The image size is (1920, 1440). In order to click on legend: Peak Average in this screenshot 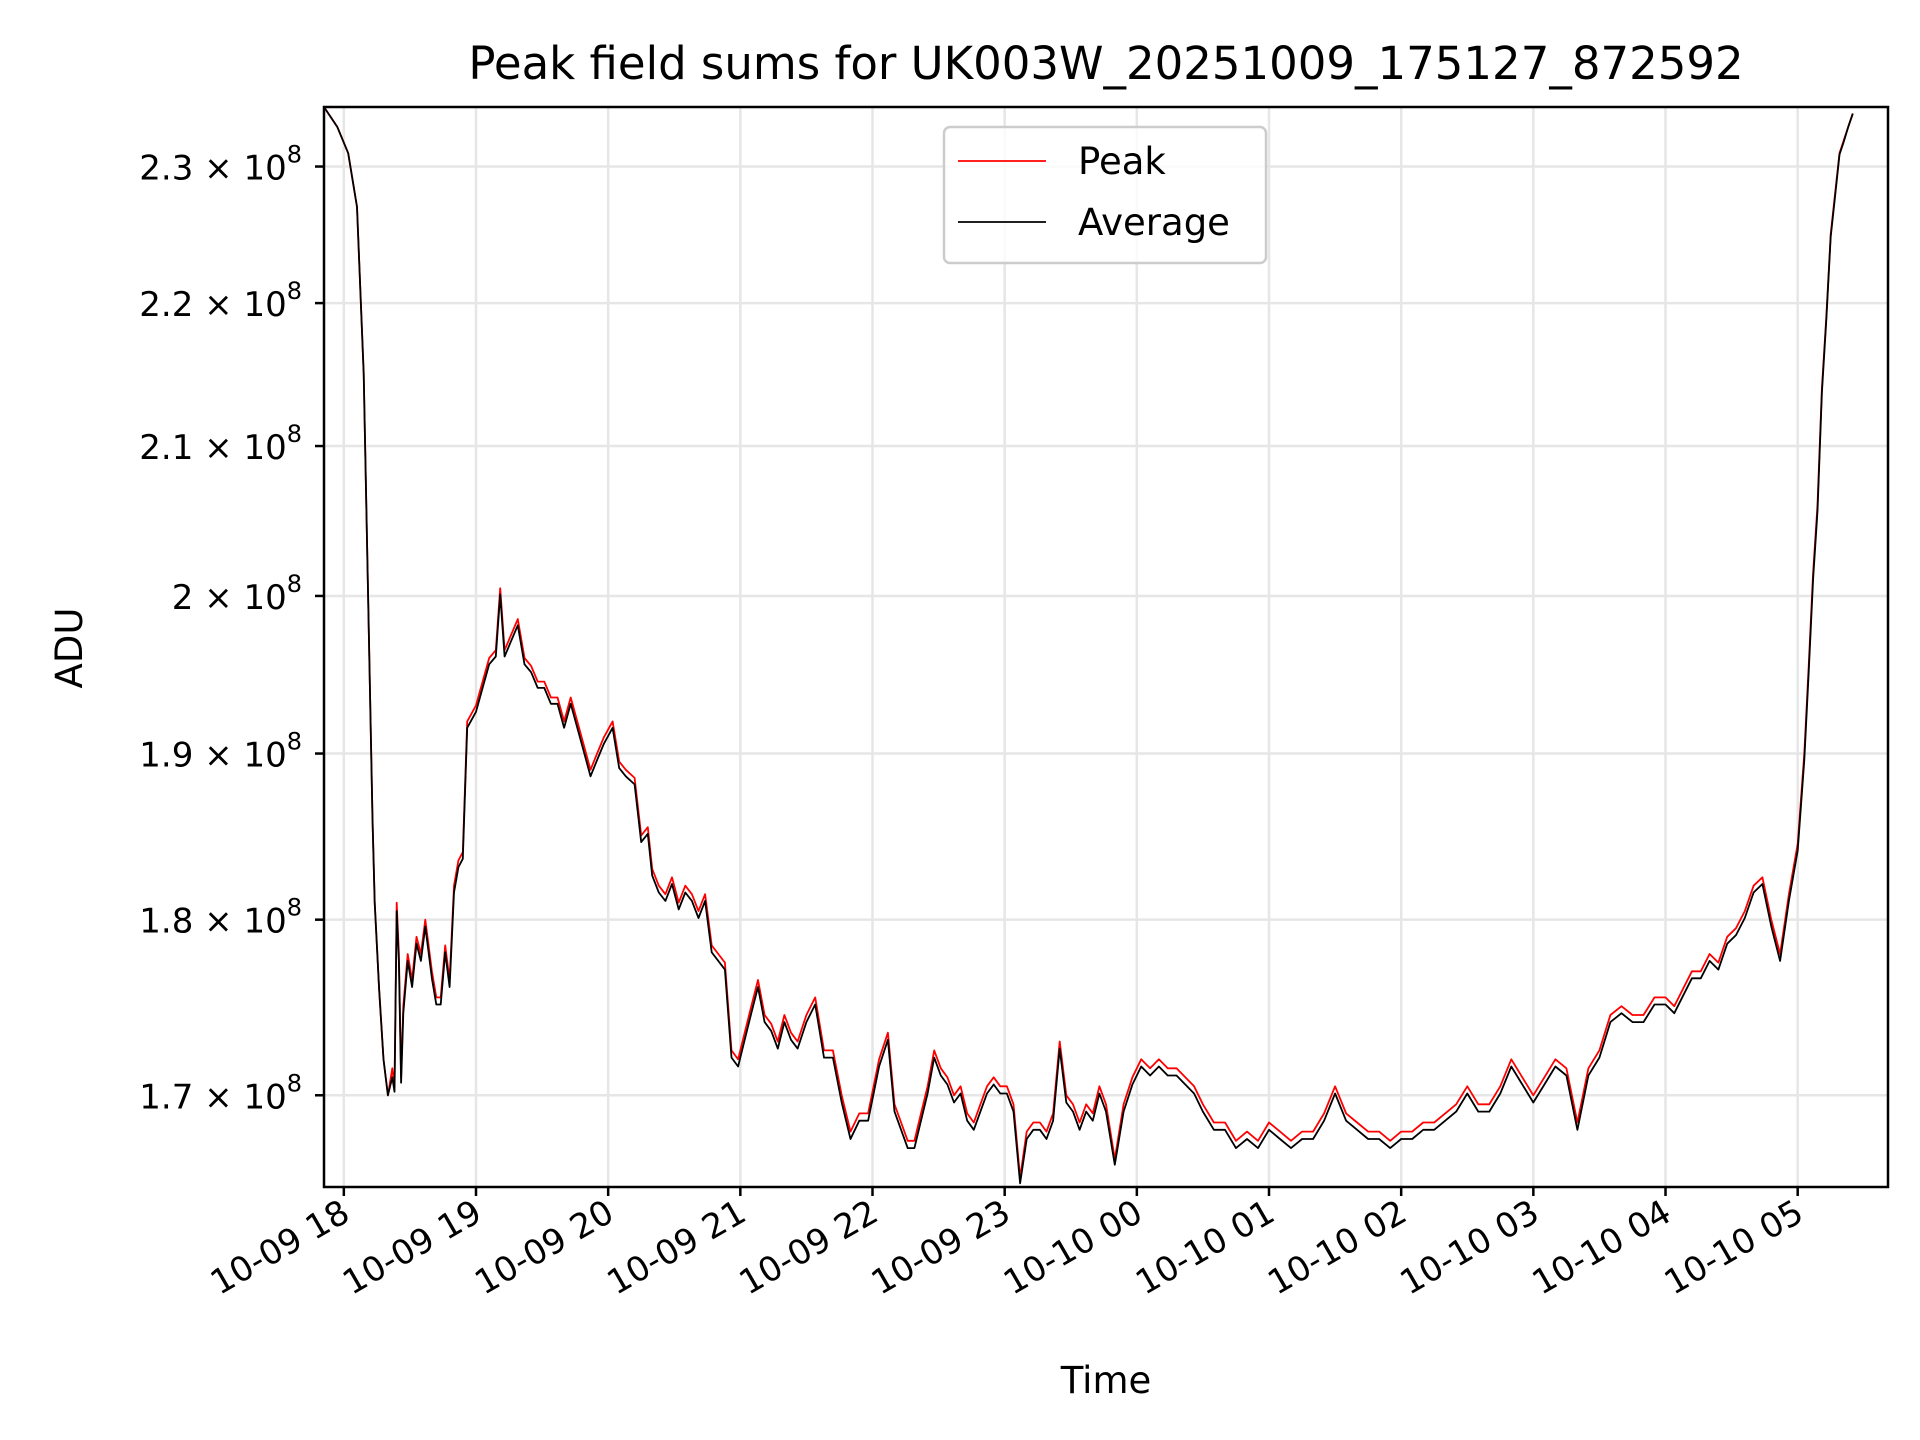, I will do `click(1105, 195)`.